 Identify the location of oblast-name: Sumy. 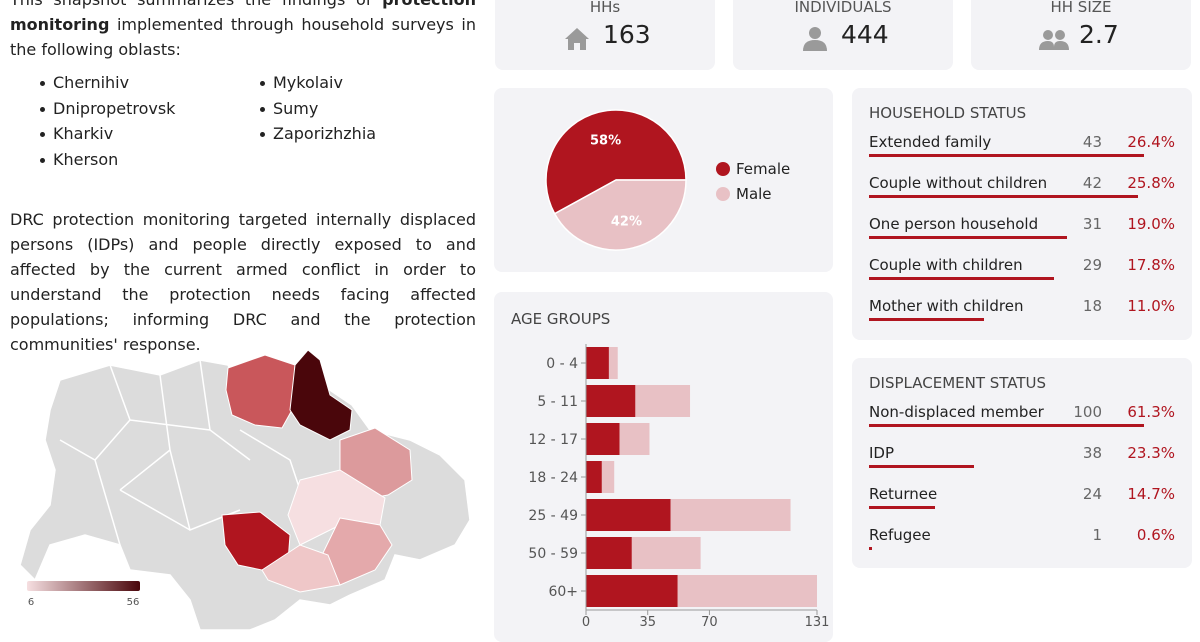
(296, 108).